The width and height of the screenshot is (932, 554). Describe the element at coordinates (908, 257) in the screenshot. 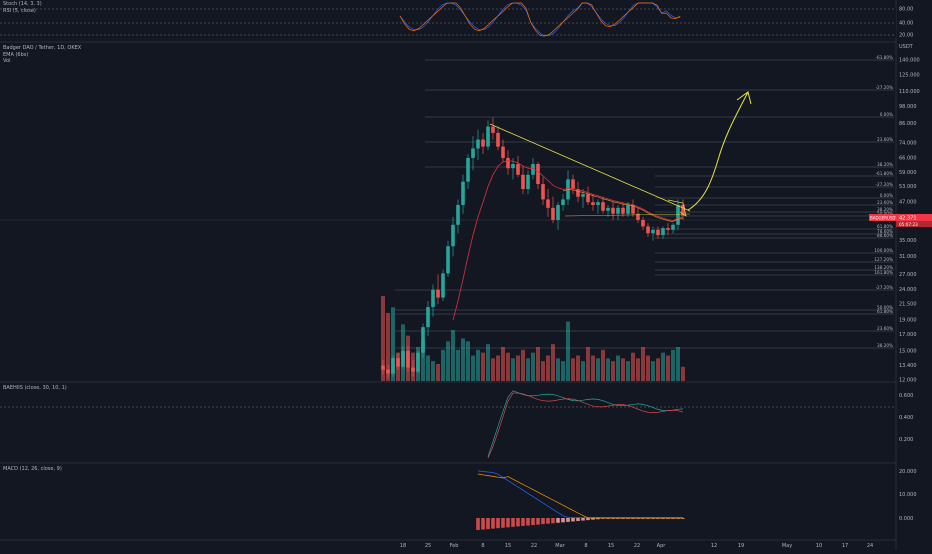

I see `price-tick: 31.000` at that location.